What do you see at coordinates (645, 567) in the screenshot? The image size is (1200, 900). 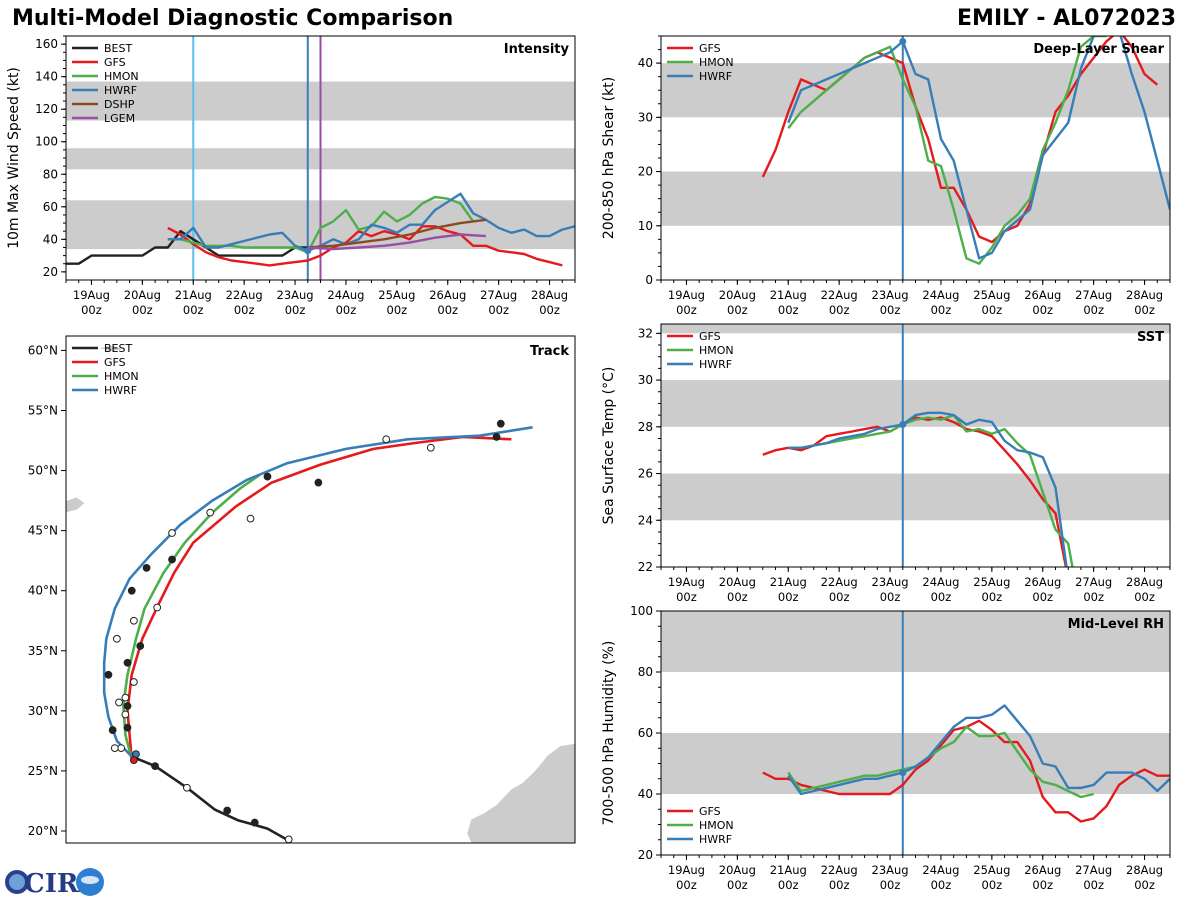 I see `sst-ytick-label: 22` at bounding box center [645, 567].